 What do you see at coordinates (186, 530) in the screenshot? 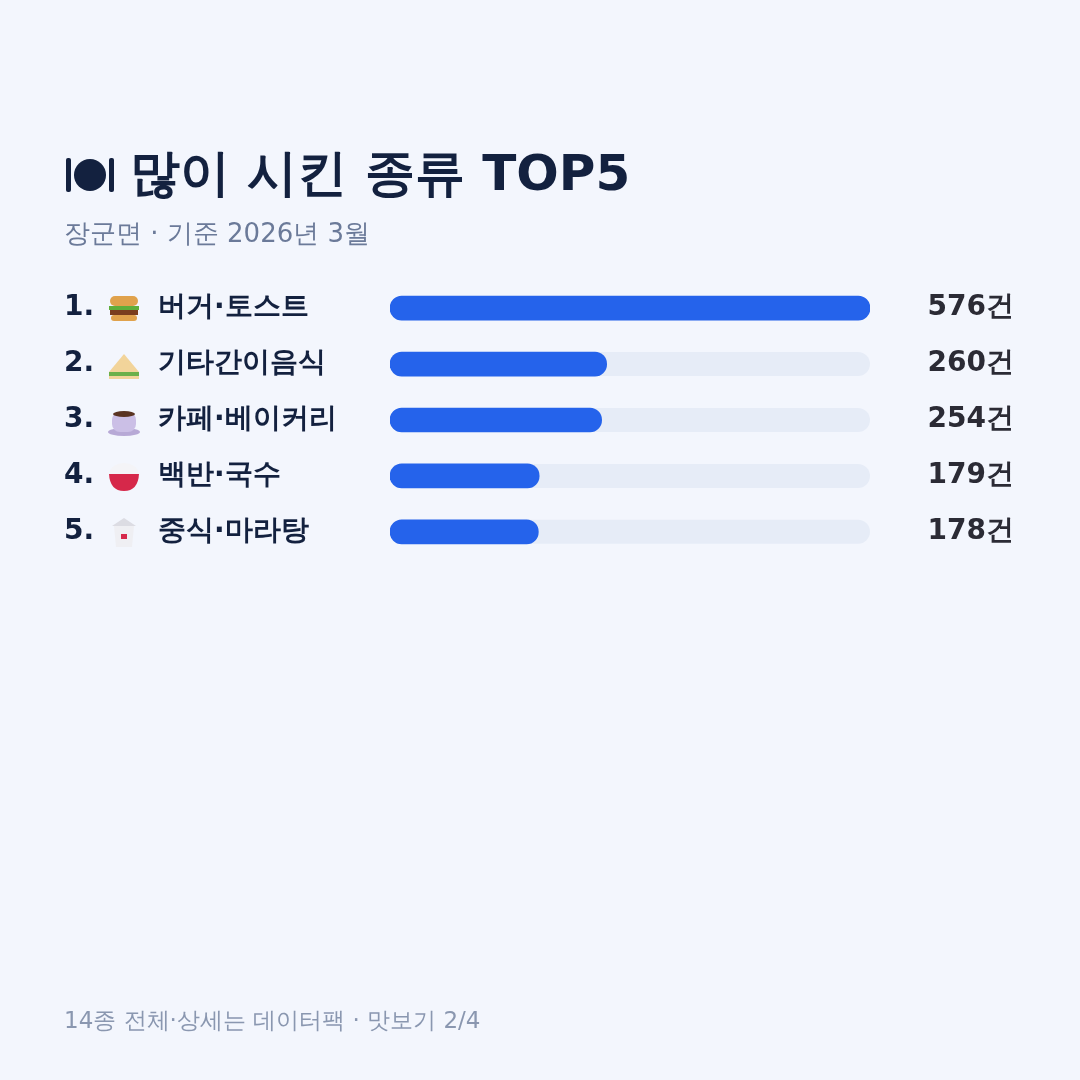
I see `category-label: 5. 중식·마라탕` at bounding box center [186, 530].